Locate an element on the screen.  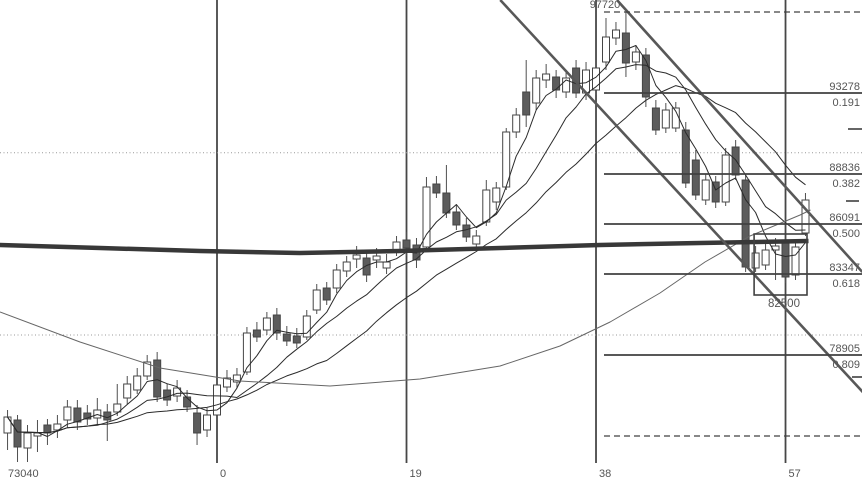
fib-ratio-label: 0.500 is located at coordinates (846, 234).